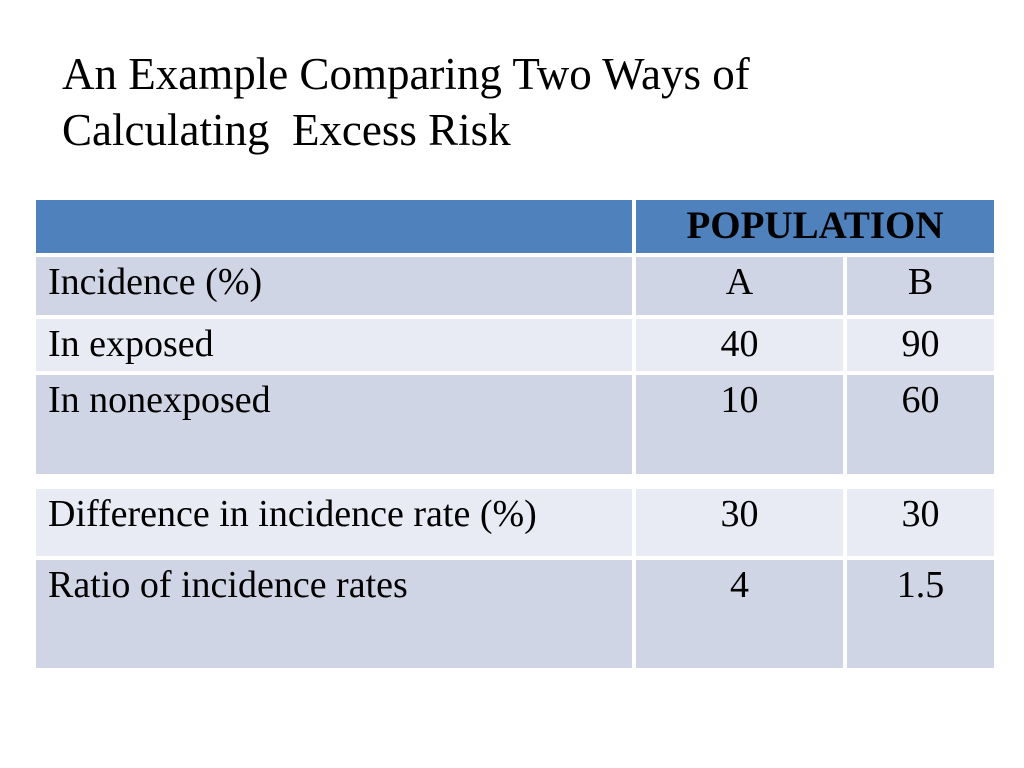 This screenshot has height=768, width=1024. I want to click on table-spacer-row, so click(515, 481).